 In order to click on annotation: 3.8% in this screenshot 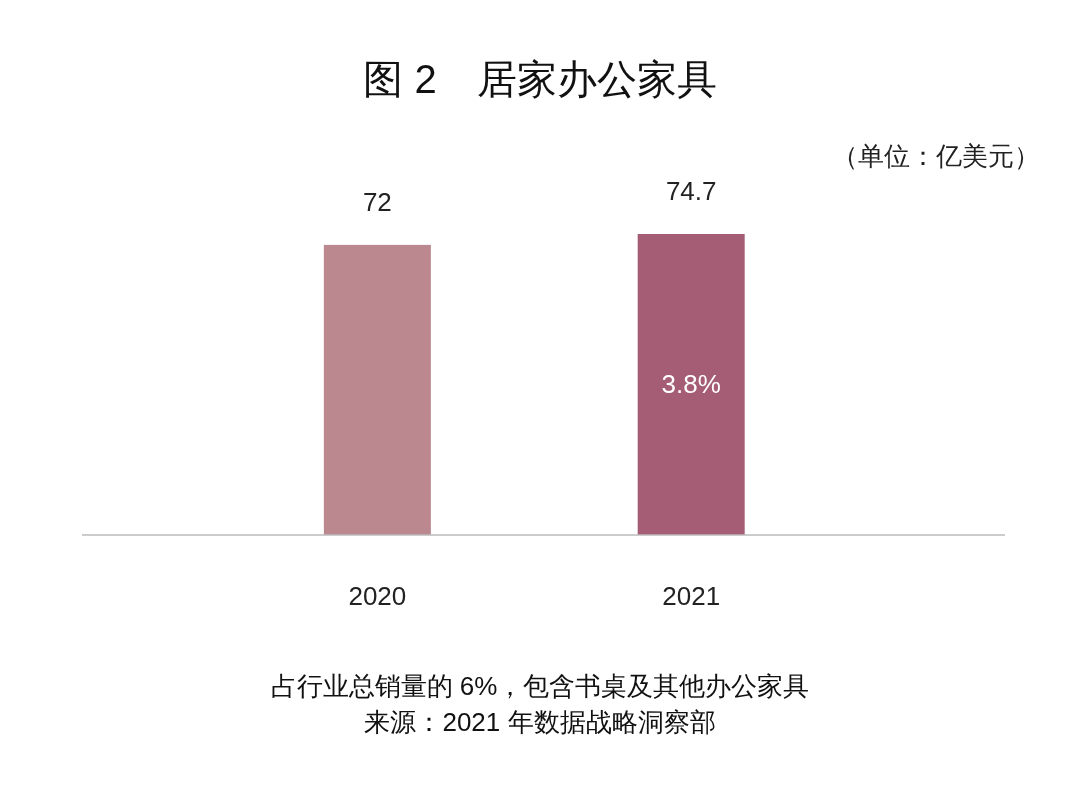, I will do `click(691, 384)`.